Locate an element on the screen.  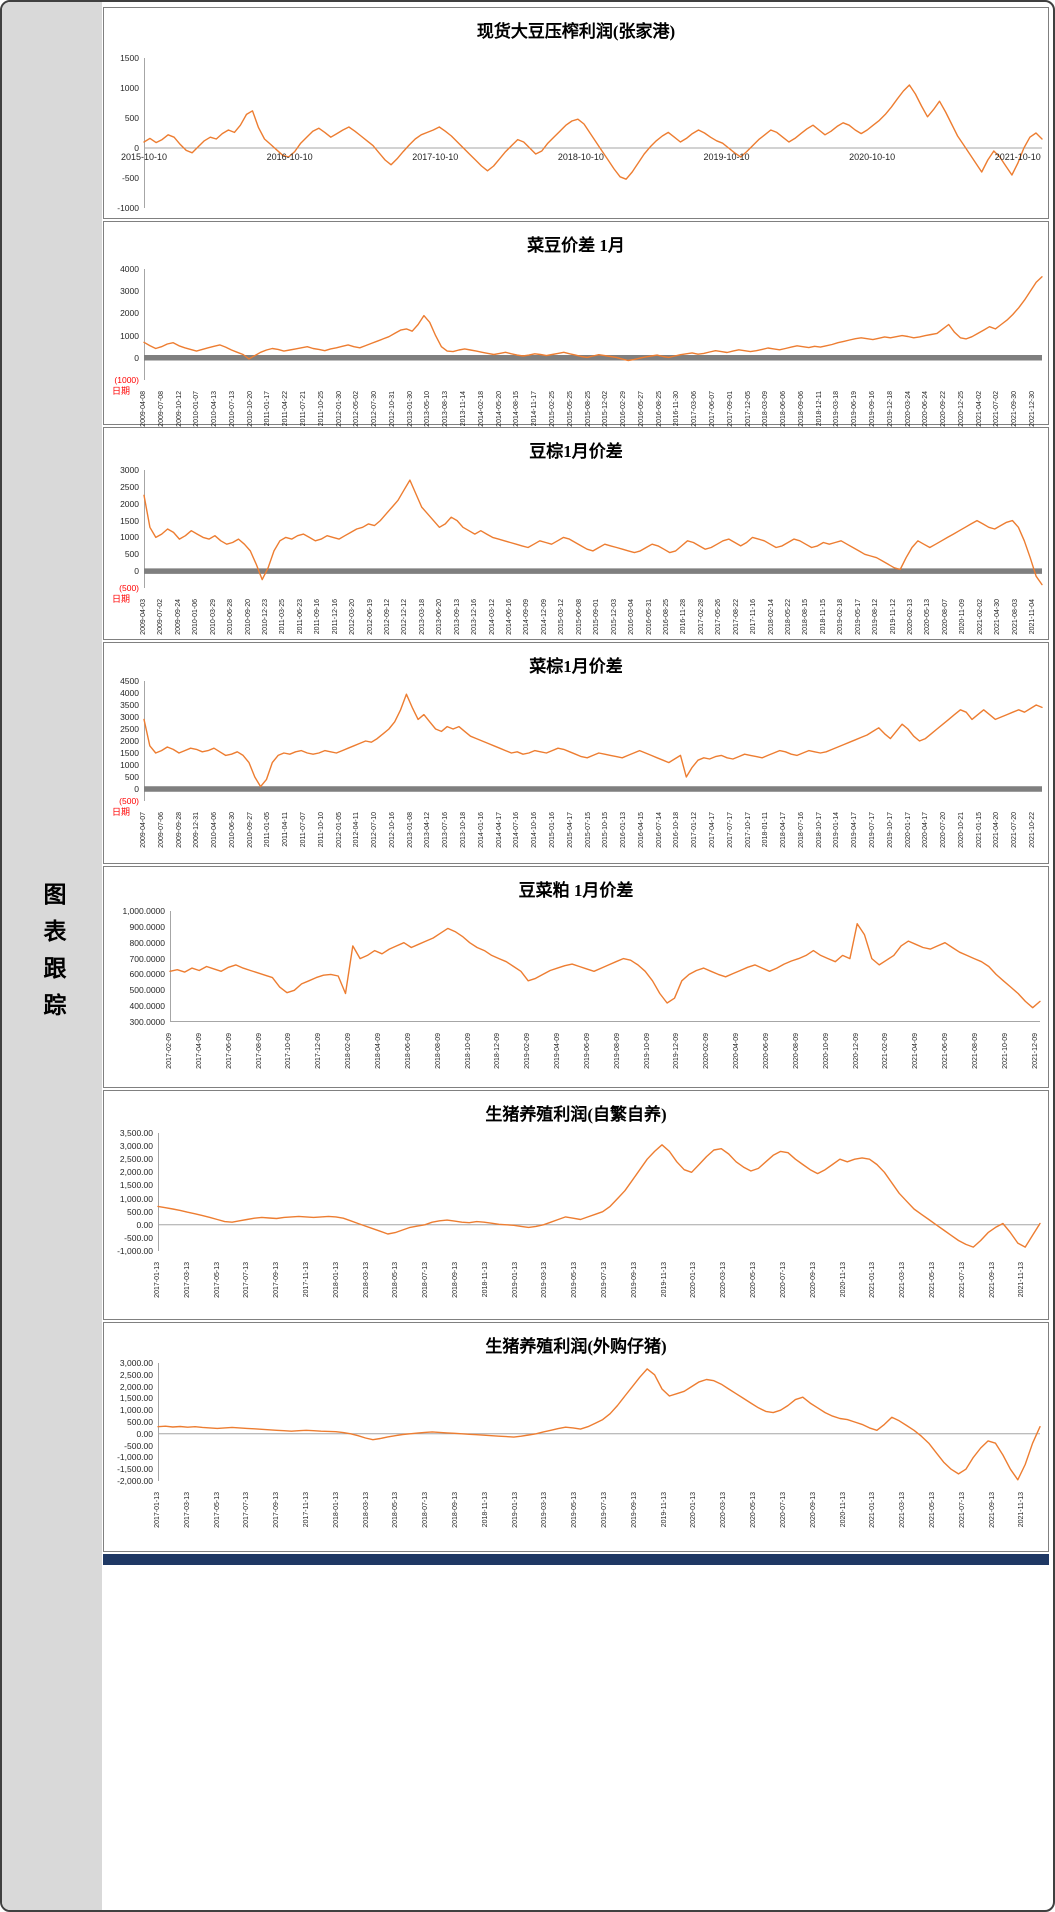
y-tick-label: 800.0000 is located at coordinates (147, 942).